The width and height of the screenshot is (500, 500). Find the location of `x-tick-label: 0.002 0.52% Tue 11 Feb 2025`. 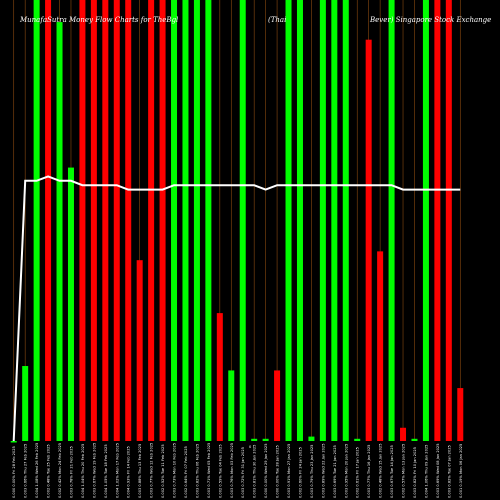

x-tick-label: 0.002 0.52% Tue 11 Feb 2025 is located at coordinates (163, 471).